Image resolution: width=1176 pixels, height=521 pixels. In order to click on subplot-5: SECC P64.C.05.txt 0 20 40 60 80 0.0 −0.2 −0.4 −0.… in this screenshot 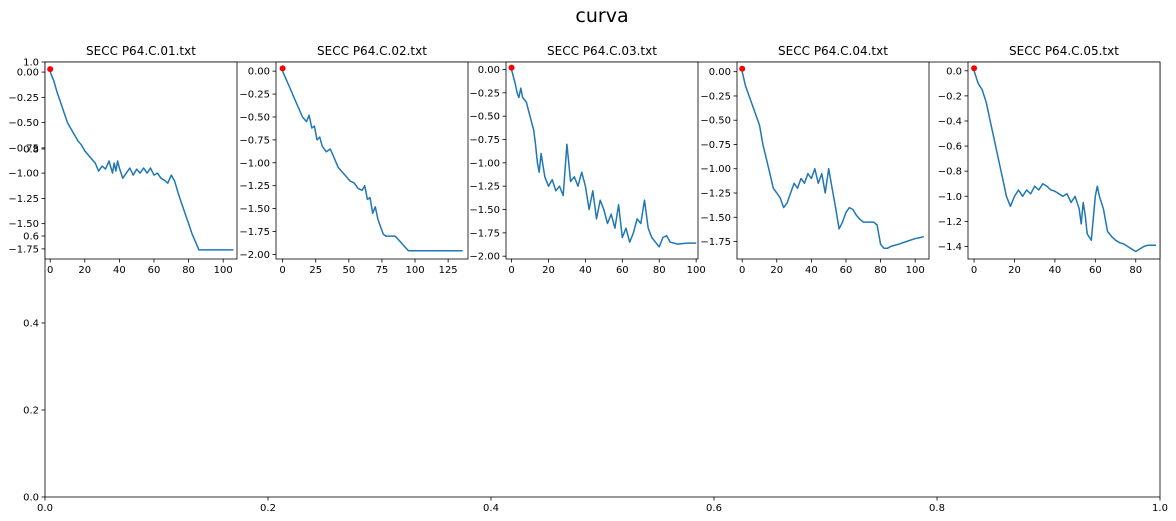, I will do `click(1049, 160)`.